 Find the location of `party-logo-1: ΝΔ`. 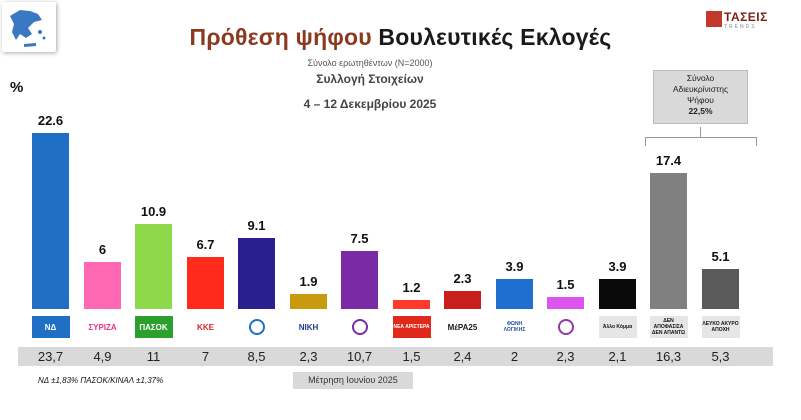

party-logo-1: ΝΔ is located at coordinates (50, 327).